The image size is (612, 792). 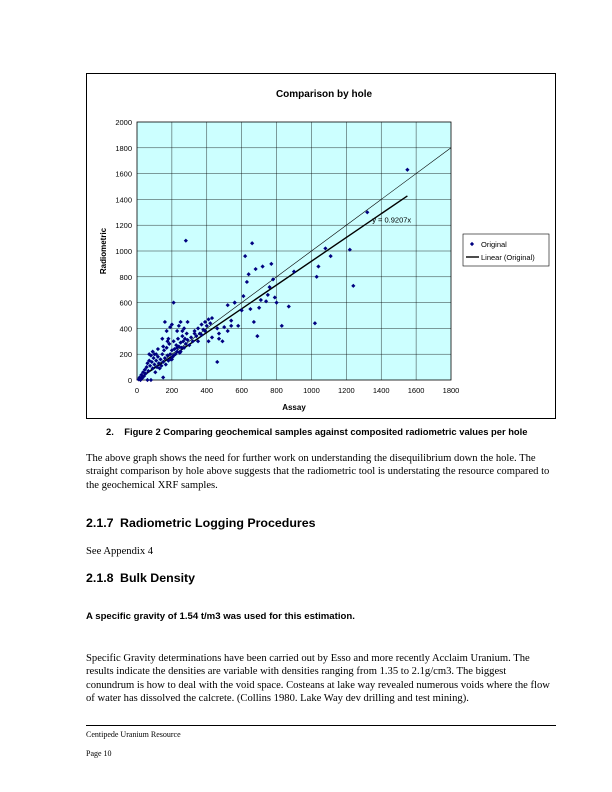 What do you see at coordinates (158, 578) in the screenshot?
I see `heading-text: Bulk Density` at bounding box center [158, 578].